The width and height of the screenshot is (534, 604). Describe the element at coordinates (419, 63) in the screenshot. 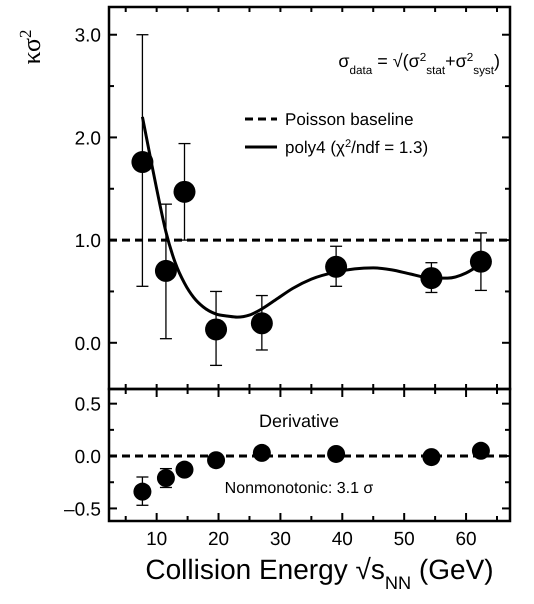

I see `text: σ$_{data}$ = √(σ$^{2}$$_{stat}$+σ$^{2}$$_{syst}$)` at that location.